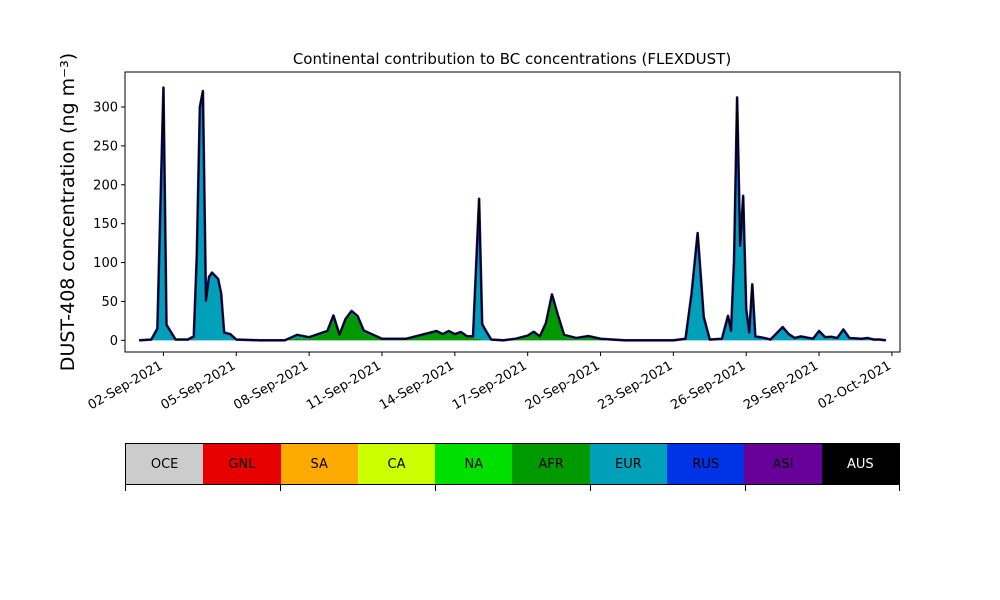 Image resolution: width=1000 pixels, height=600 pixels. I want to click on x-tick-label: 20-Sep-2021, so click(563, 385).